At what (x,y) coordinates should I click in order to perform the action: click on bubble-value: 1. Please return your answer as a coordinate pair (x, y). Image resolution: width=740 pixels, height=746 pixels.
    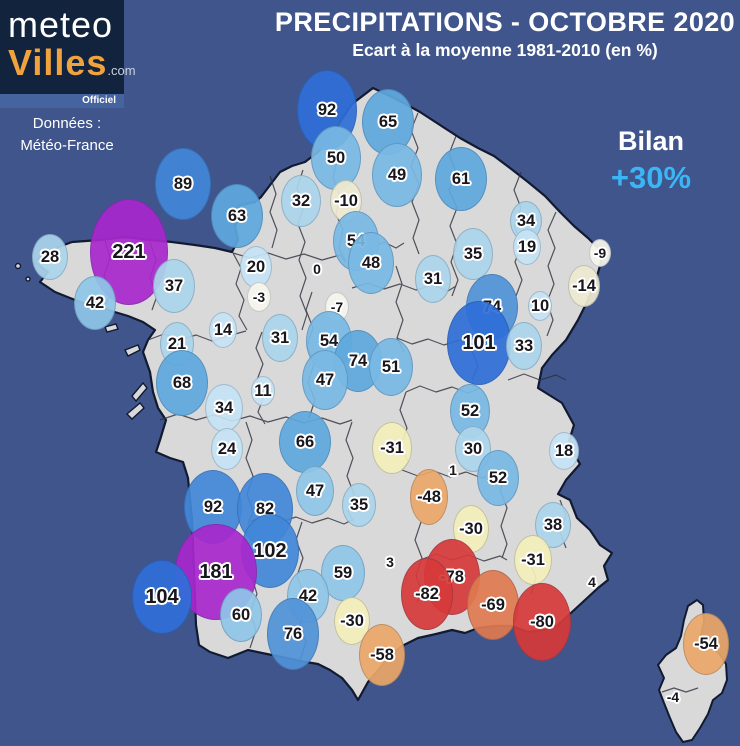
    Looking at the image, I should click on (453, 470).